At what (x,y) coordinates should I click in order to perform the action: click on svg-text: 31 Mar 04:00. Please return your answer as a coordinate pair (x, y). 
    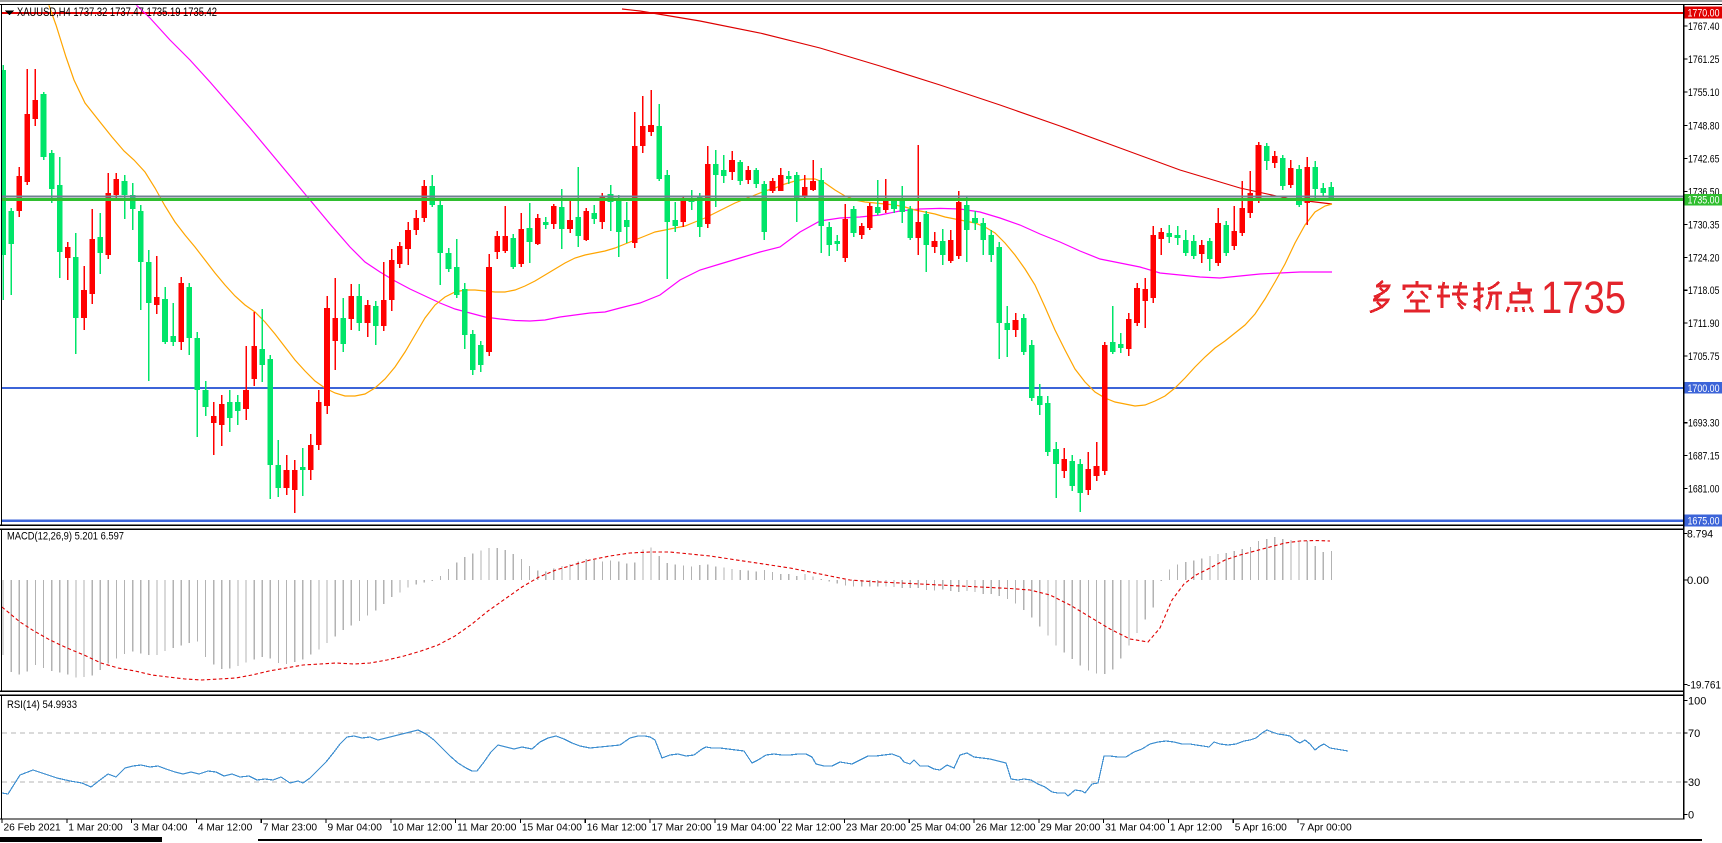
    Looking at the image, I should click on (1135, 828).